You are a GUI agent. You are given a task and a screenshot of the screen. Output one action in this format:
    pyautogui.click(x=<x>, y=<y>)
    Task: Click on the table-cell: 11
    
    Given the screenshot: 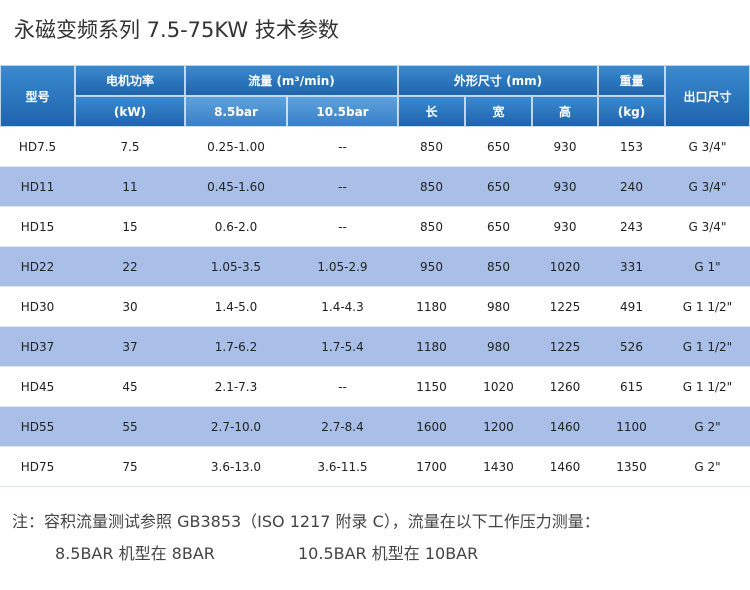 What is the action you would take?
    pyautogui.click(x=130, y=187)
    